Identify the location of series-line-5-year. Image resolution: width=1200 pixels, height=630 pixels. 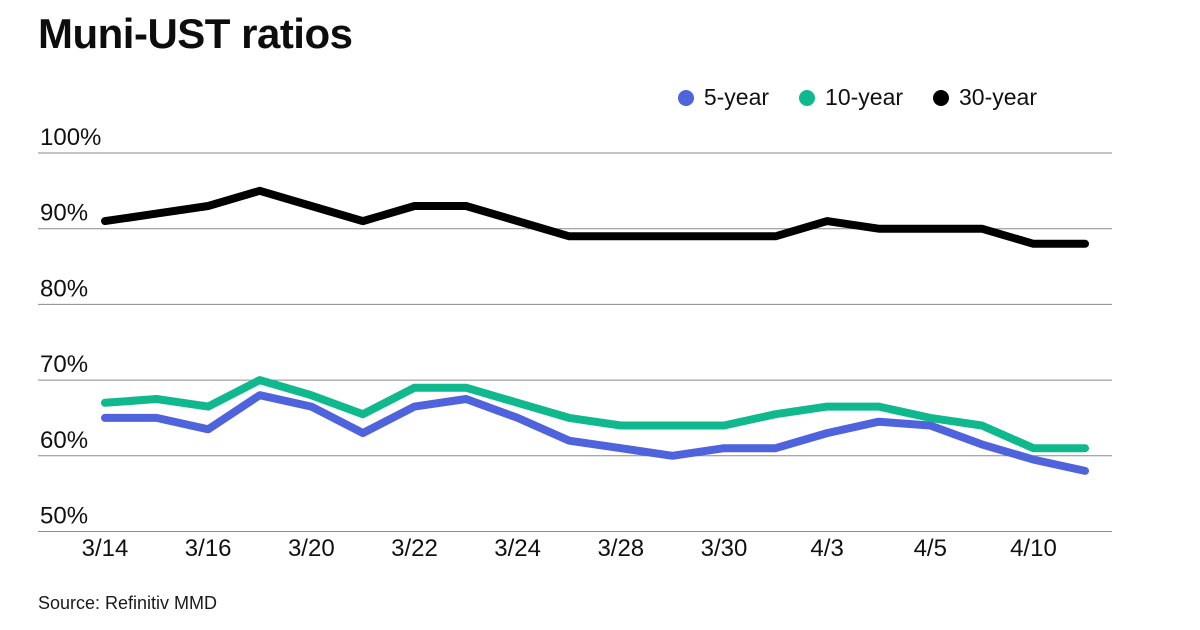
(595, 433).